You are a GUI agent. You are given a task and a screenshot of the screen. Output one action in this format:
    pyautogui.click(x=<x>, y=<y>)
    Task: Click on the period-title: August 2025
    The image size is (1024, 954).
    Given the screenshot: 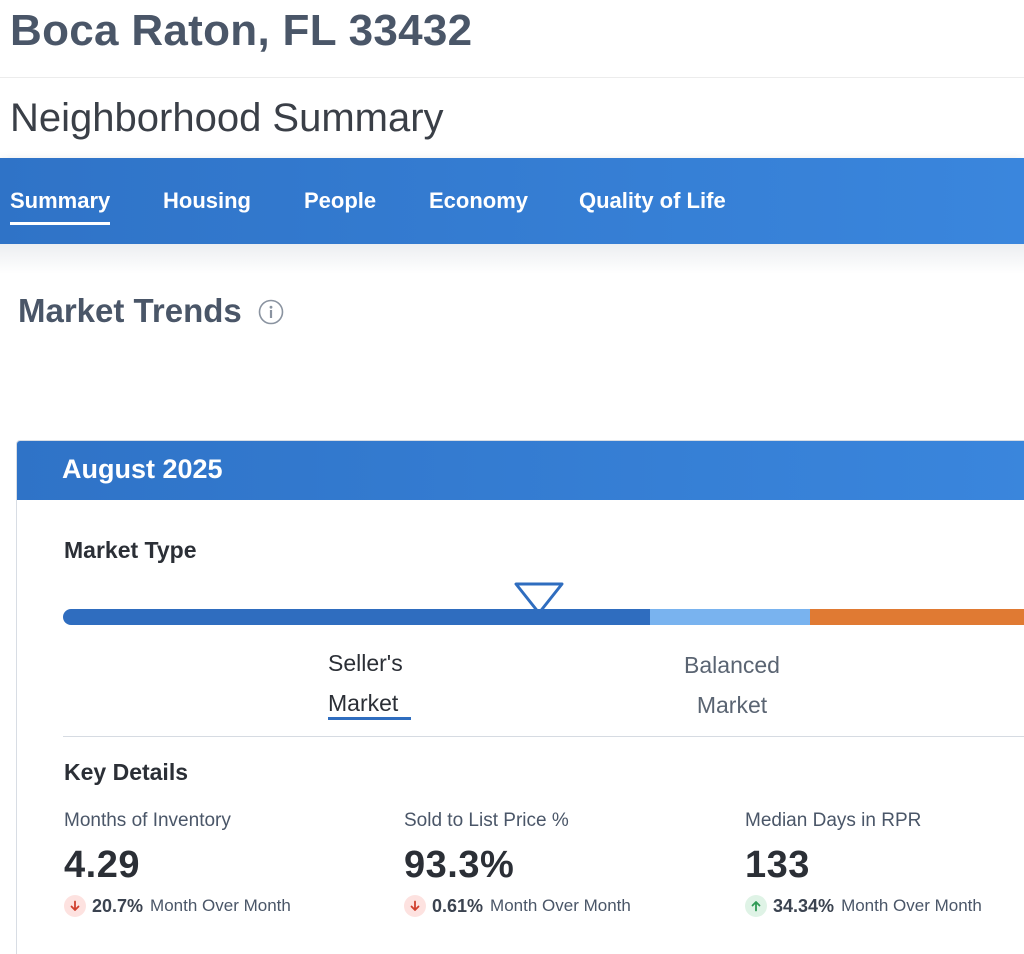 What is the action you would take?
    pyautogui.click(x=142, y=469)
    